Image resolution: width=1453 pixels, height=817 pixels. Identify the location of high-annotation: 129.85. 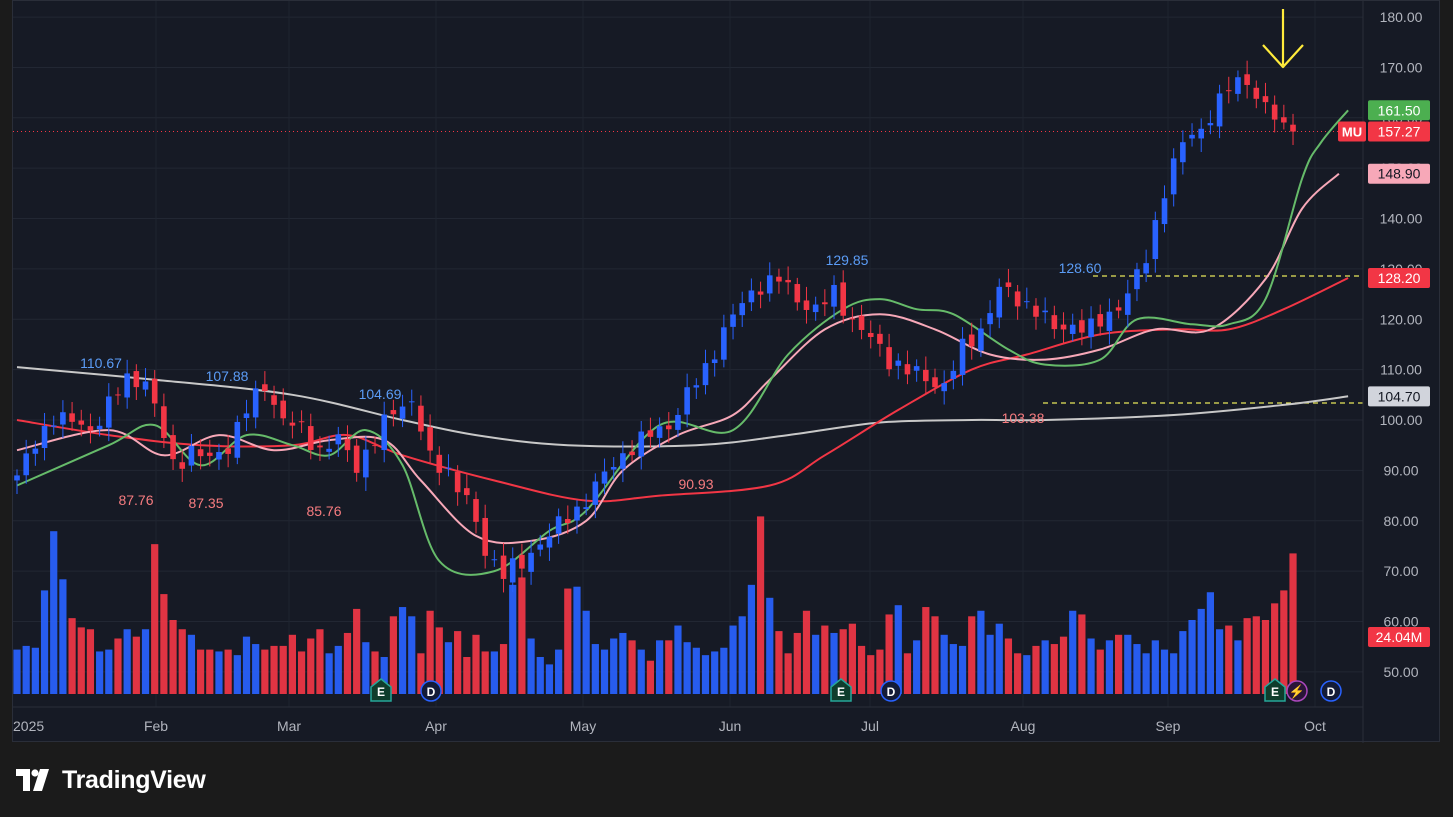
(847, 260).